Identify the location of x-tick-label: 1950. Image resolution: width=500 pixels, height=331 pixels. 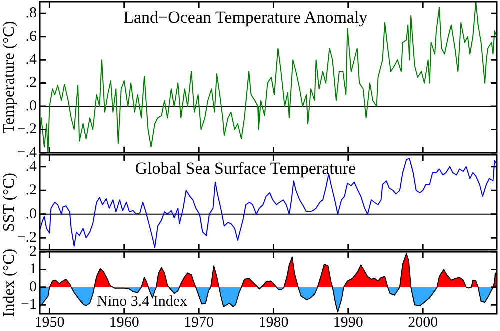
(49, 322).